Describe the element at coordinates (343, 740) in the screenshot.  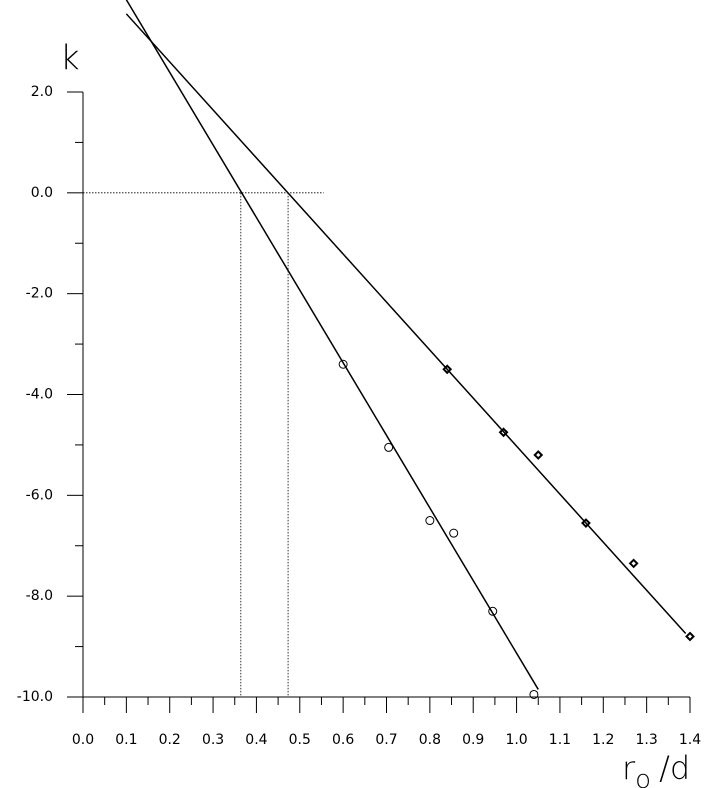
I see `x-tick-label: 0.6` at that location.